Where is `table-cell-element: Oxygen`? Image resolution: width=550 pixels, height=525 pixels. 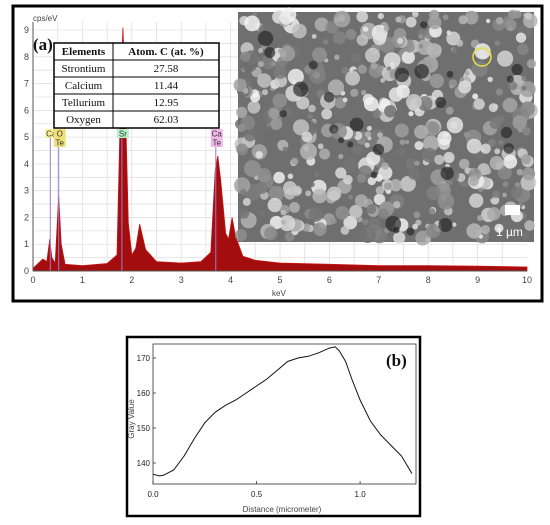 table-cell-element: Oxygen is located at coordinates (83, 120).